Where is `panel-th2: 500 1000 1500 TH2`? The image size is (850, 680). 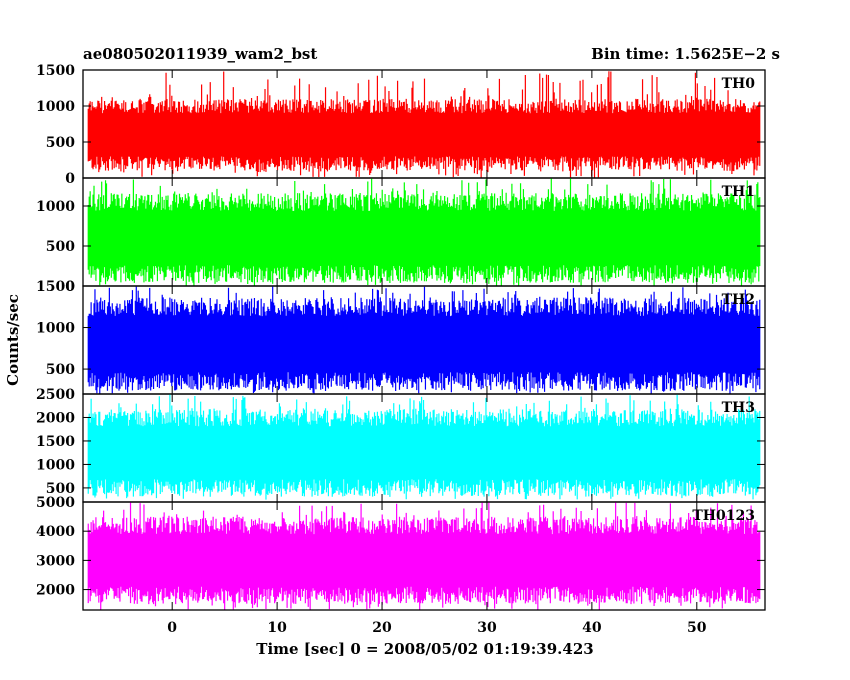 panel-th2: 500 1000 1500 TH2 is located at coordinates (401, 337).